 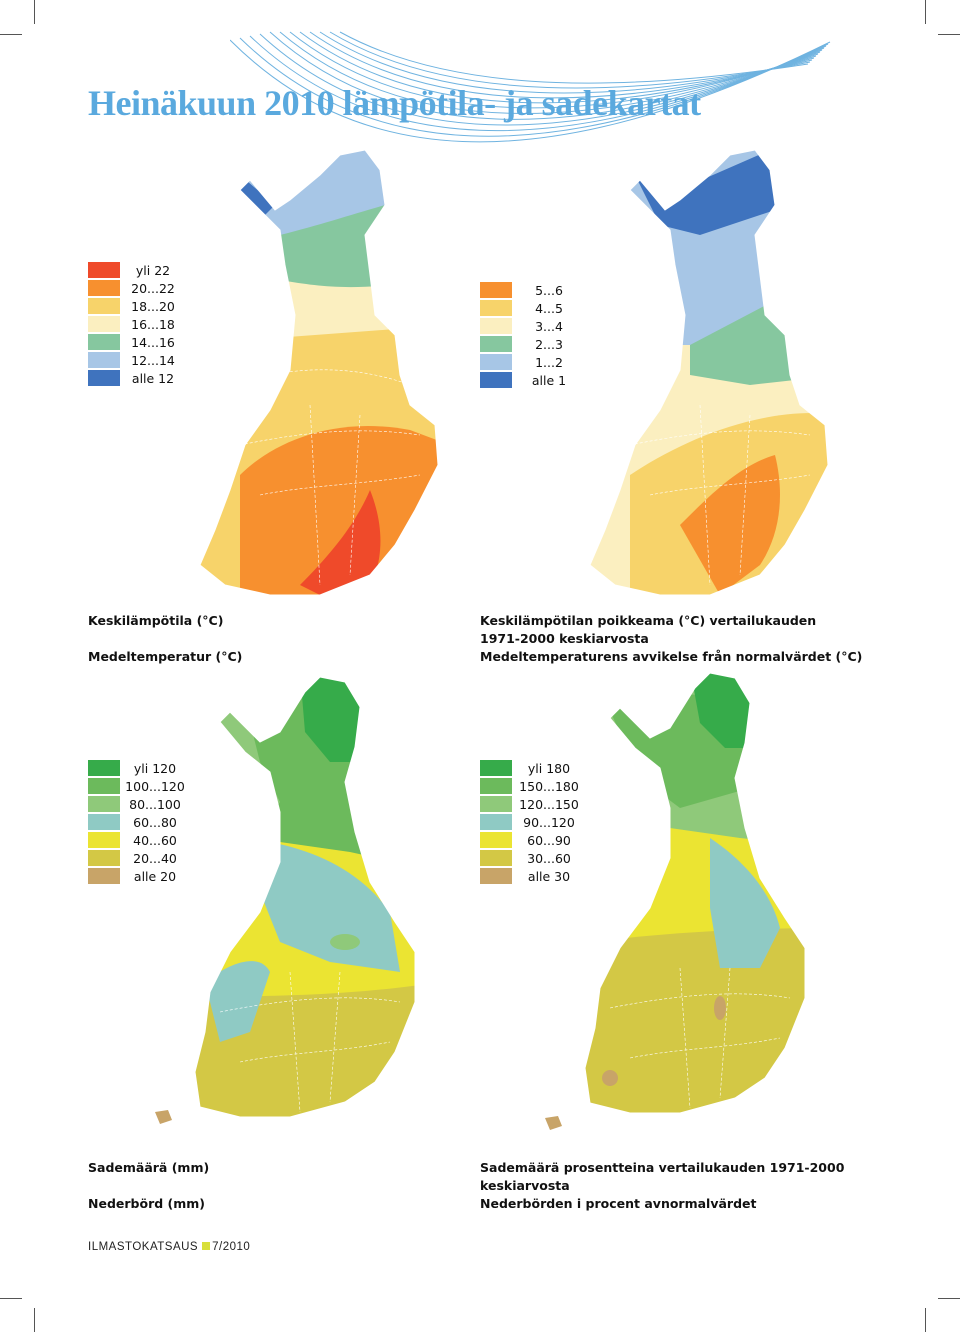 What do you see at coordinates (285, 900) in the screenshot?
I see `map-precipitation` at bounding box center [285, 900].